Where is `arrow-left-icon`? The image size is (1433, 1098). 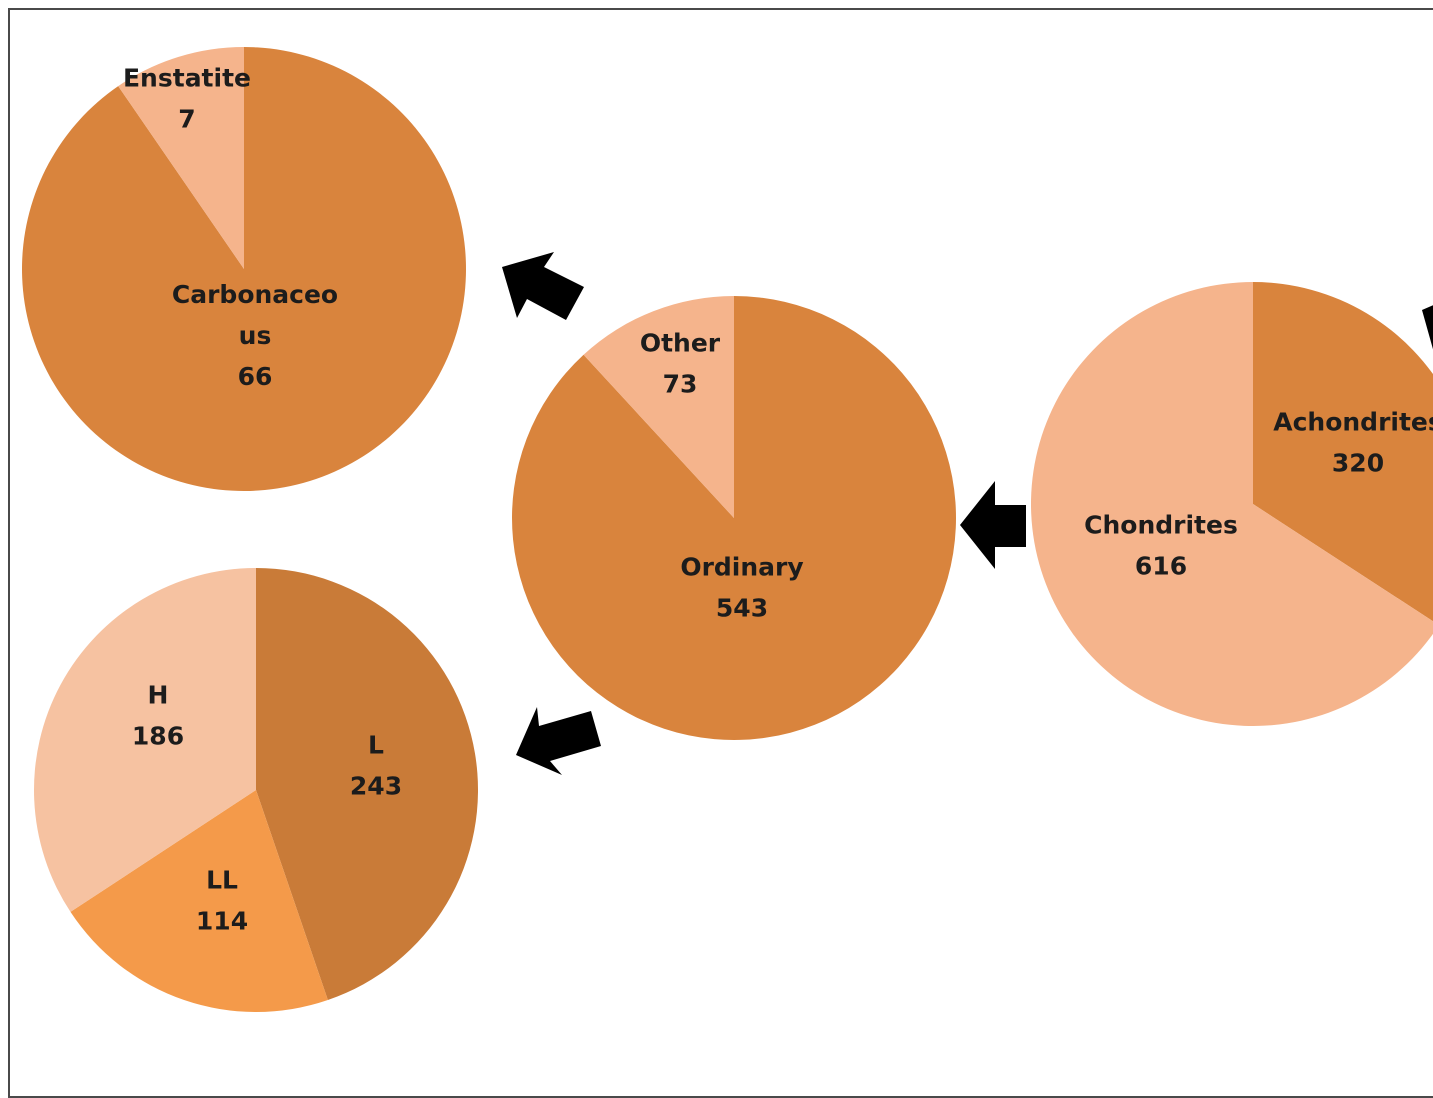
arrow-left-icon is located at coordinates (993, 525).